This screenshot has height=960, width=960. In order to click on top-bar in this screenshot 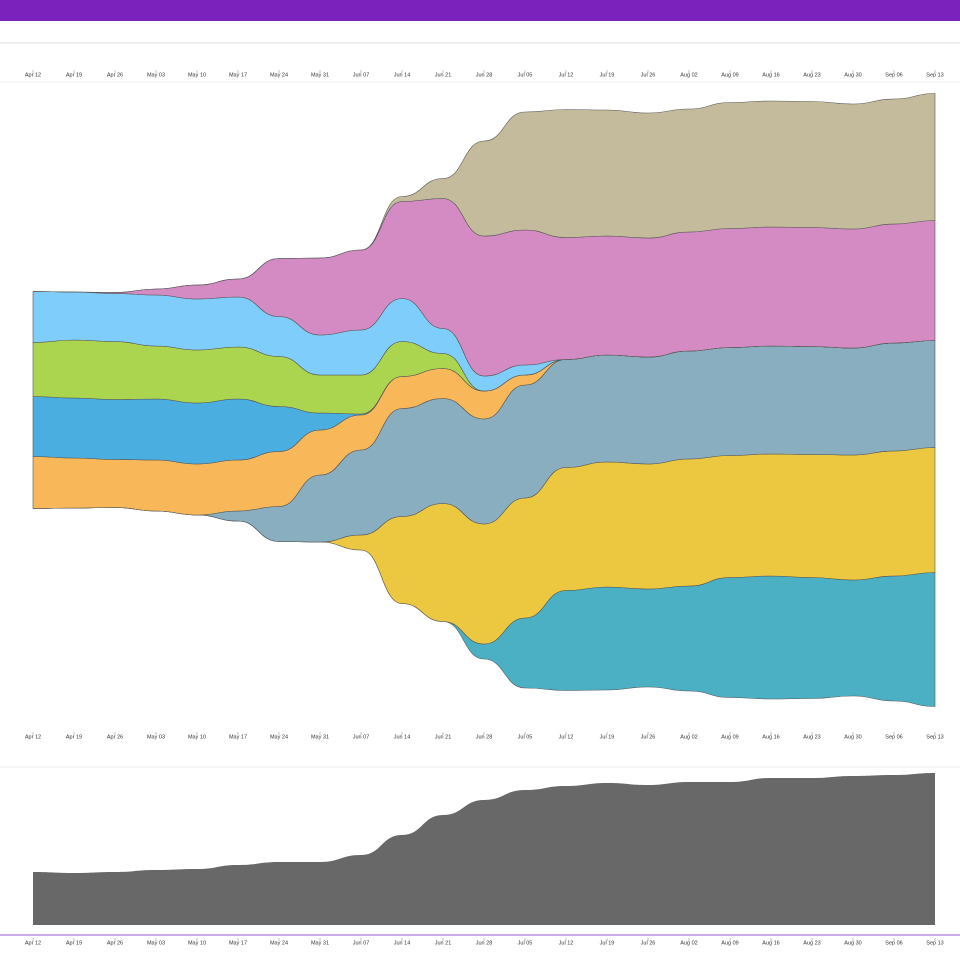, I will do `click(480, 10)`.